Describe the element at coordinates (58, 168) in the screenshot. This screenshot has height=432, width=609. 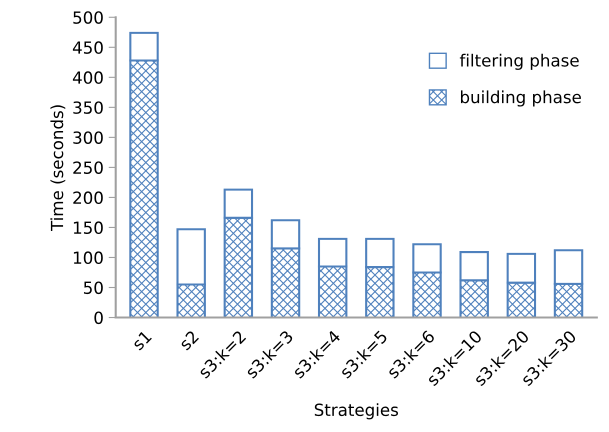
I see `y-axis-title: Time (seconds)` at that location.